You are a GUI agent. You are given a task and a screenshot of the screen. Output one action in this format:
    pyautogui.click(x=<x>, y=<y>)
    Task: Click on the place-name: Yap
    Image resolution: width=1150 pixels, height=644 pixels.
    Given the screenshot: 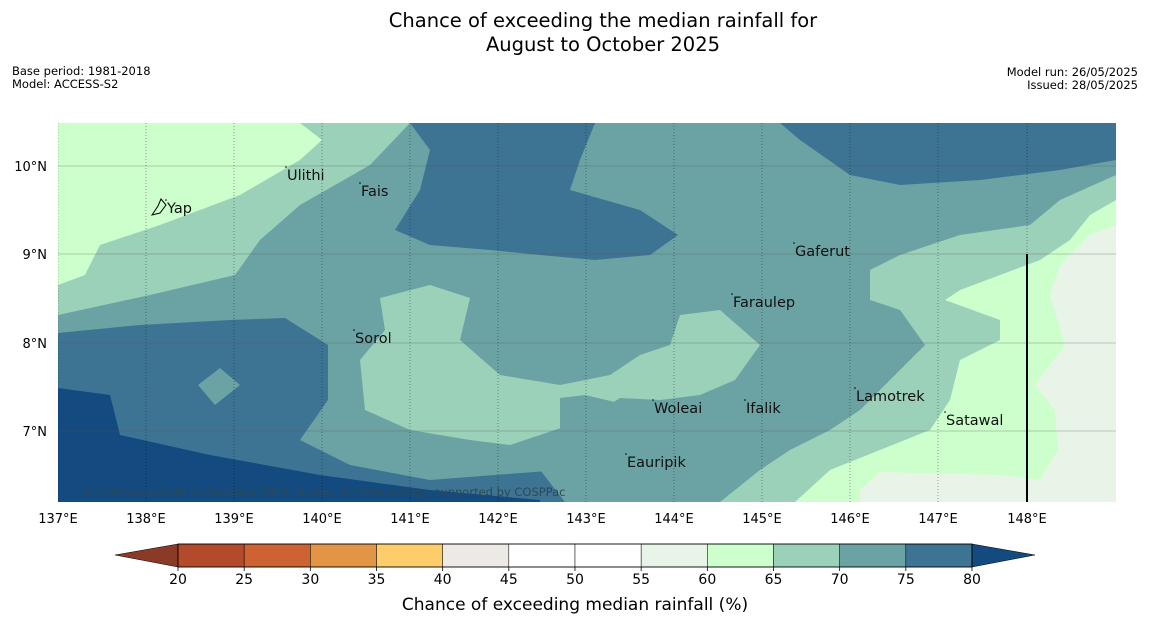 What is the action you would take?
    pyautogui.click(x=179, y=209)
    